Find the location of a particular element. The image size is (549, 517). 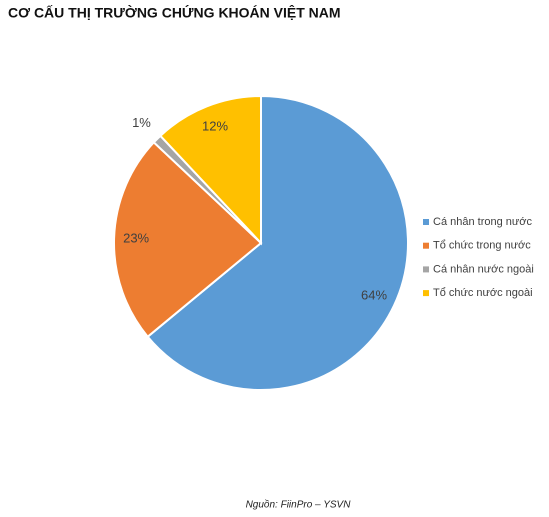

legend-label: Tổ chức trong nước is located at coordinates (482, 246).